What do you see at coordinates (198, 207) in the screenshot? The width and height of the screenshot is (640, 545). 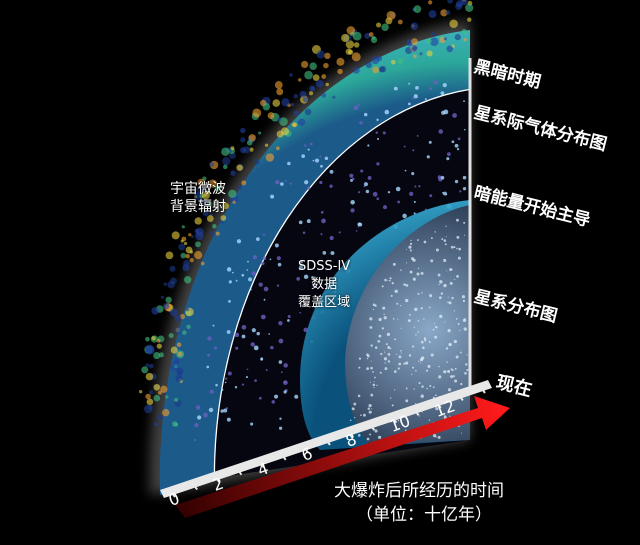 I see `label-cmb-line2: 背景辐射` at bounding box center [198, 207].